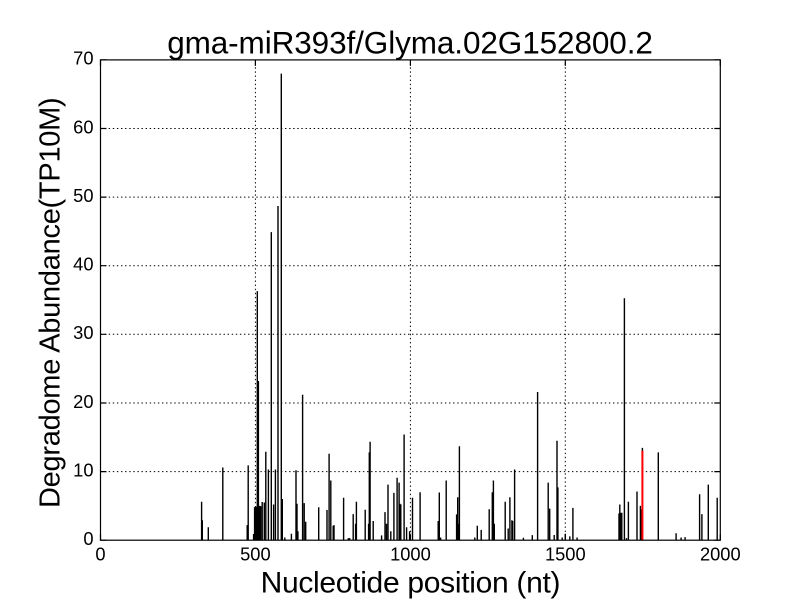 The image size is (800, 600). What do you see at coordinates (83, 469) in the screenshot?
I see `svg-text: 10` at bounding box center [83, 469].